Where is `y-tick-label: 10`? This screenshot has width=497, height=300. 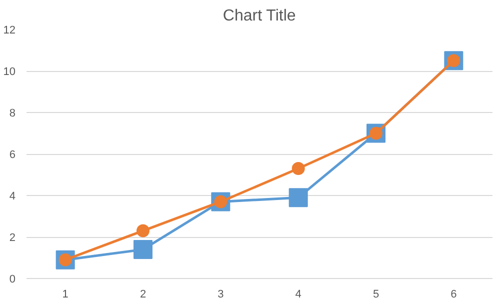 y-tick-label: 10 is located at coordinates (9, 72).